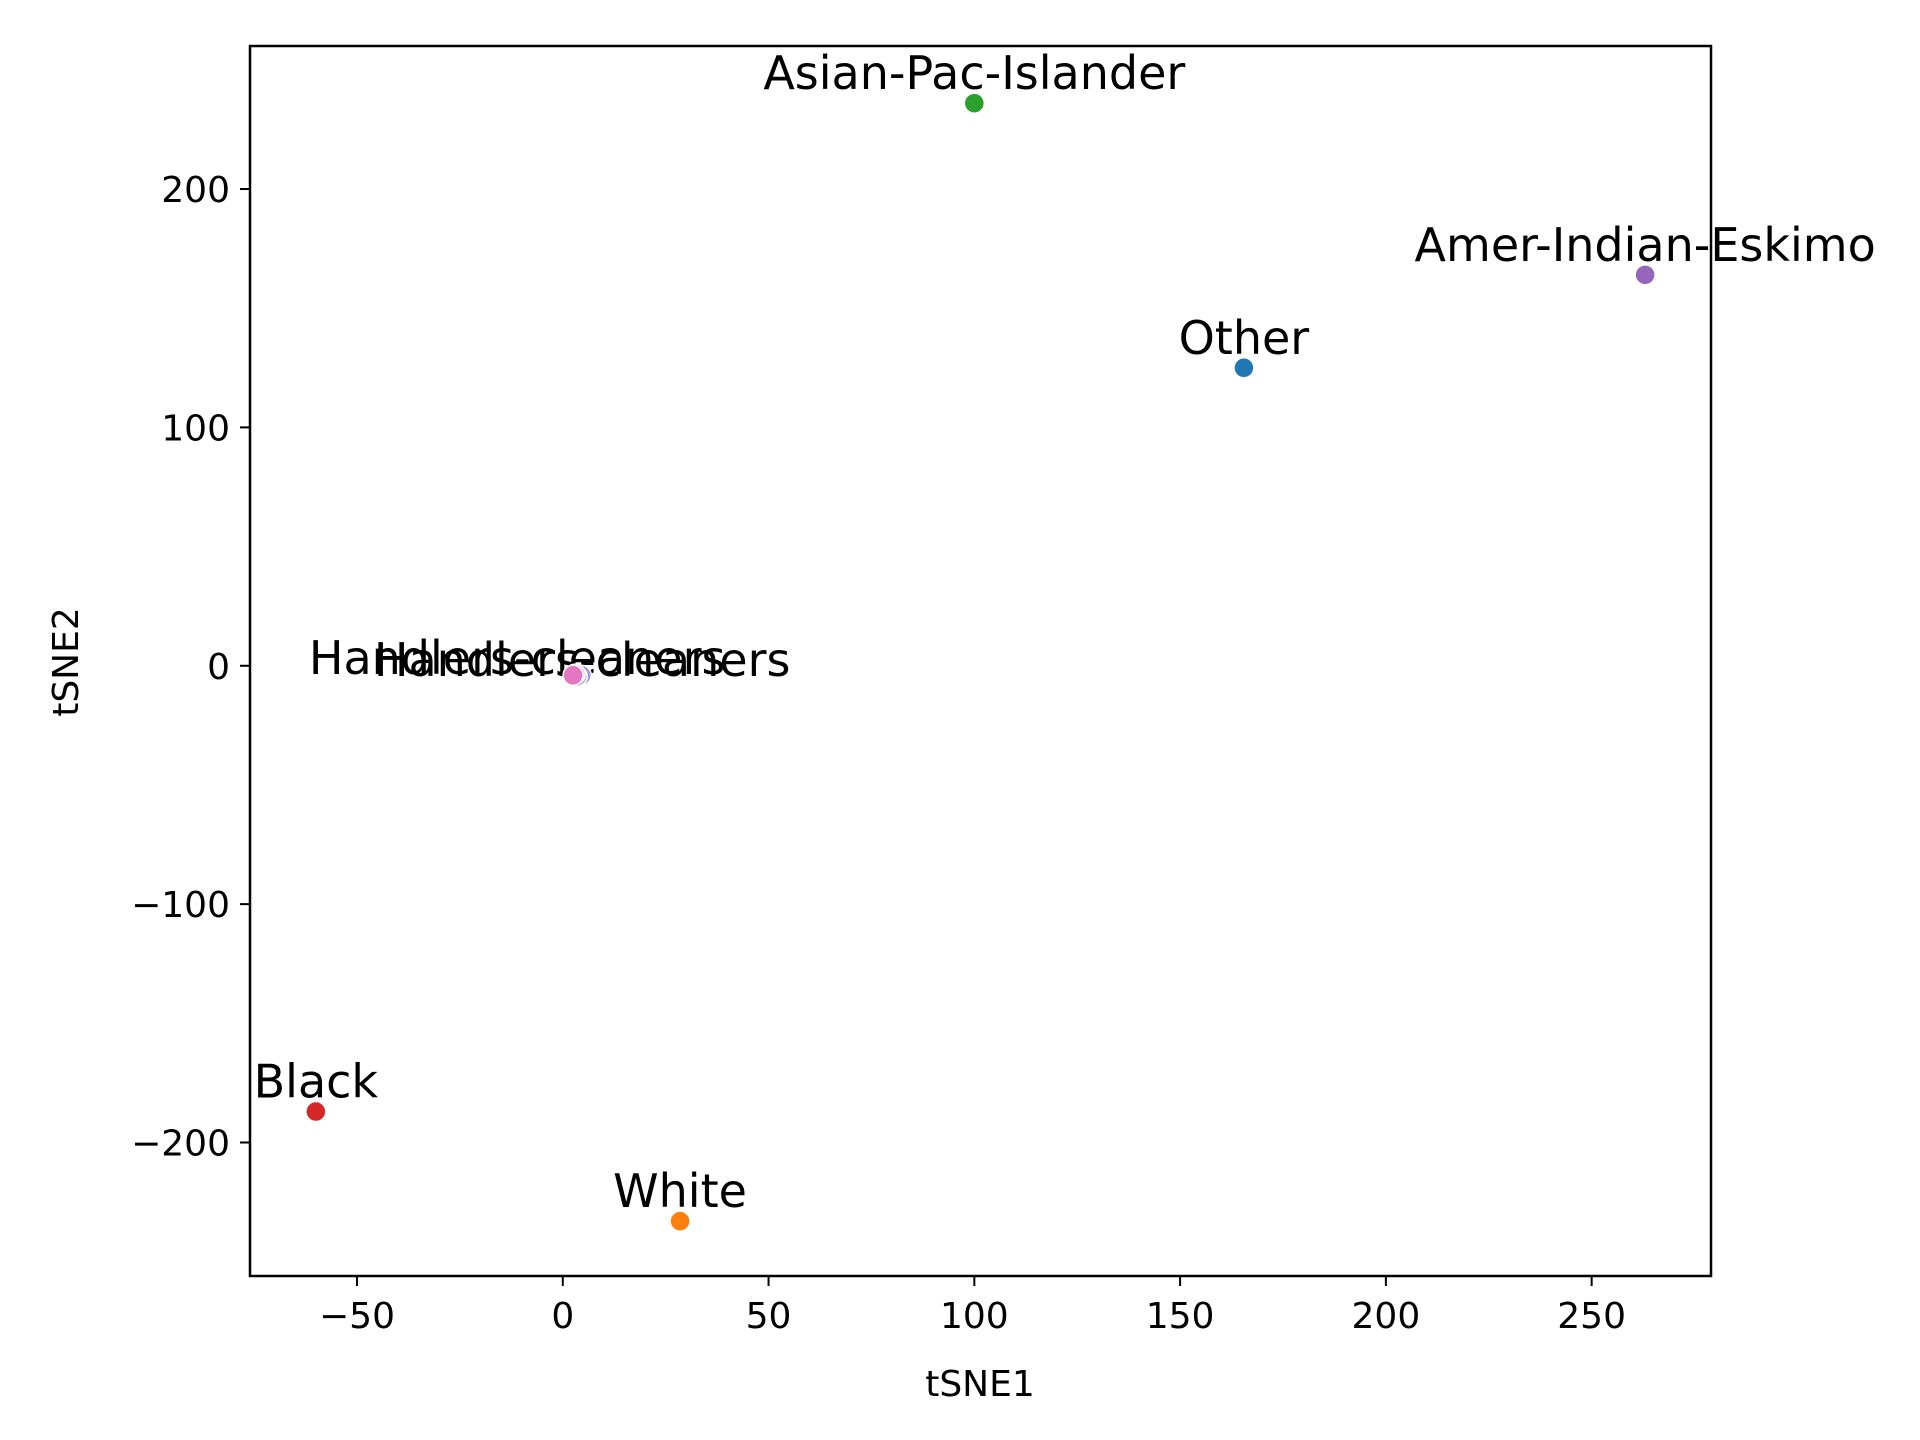 The image size is (1920, 1440). Describe the element at coordinates (980, 1384) in the screenshot. I see `x-axis-label: tSNE1` at that location.